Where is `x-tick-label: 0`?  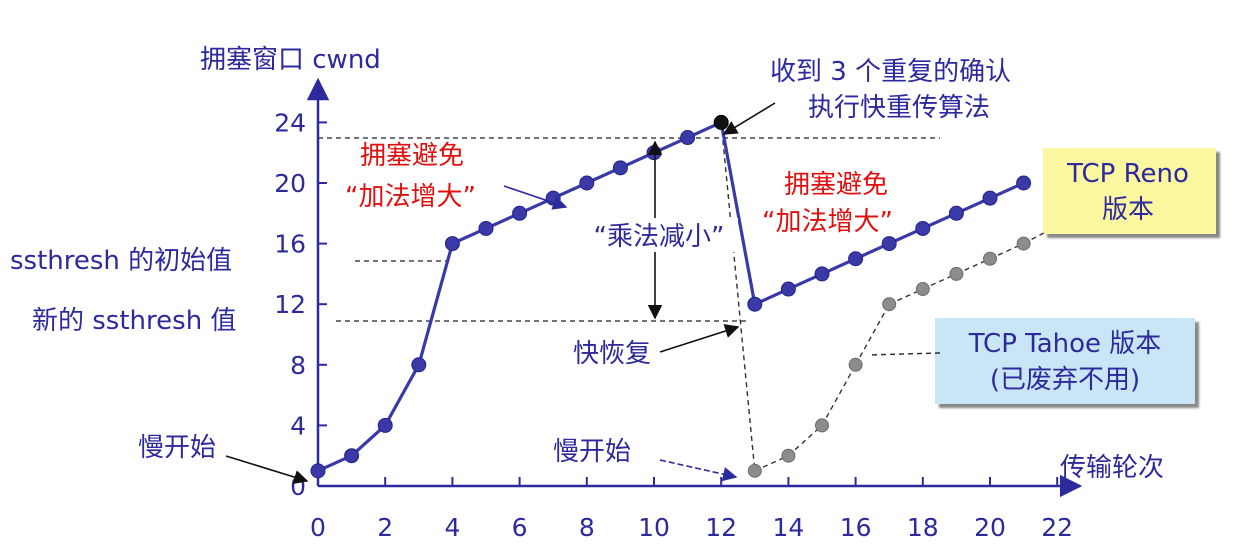 x-tick-label: 0 is located at coordinates (318, 527).